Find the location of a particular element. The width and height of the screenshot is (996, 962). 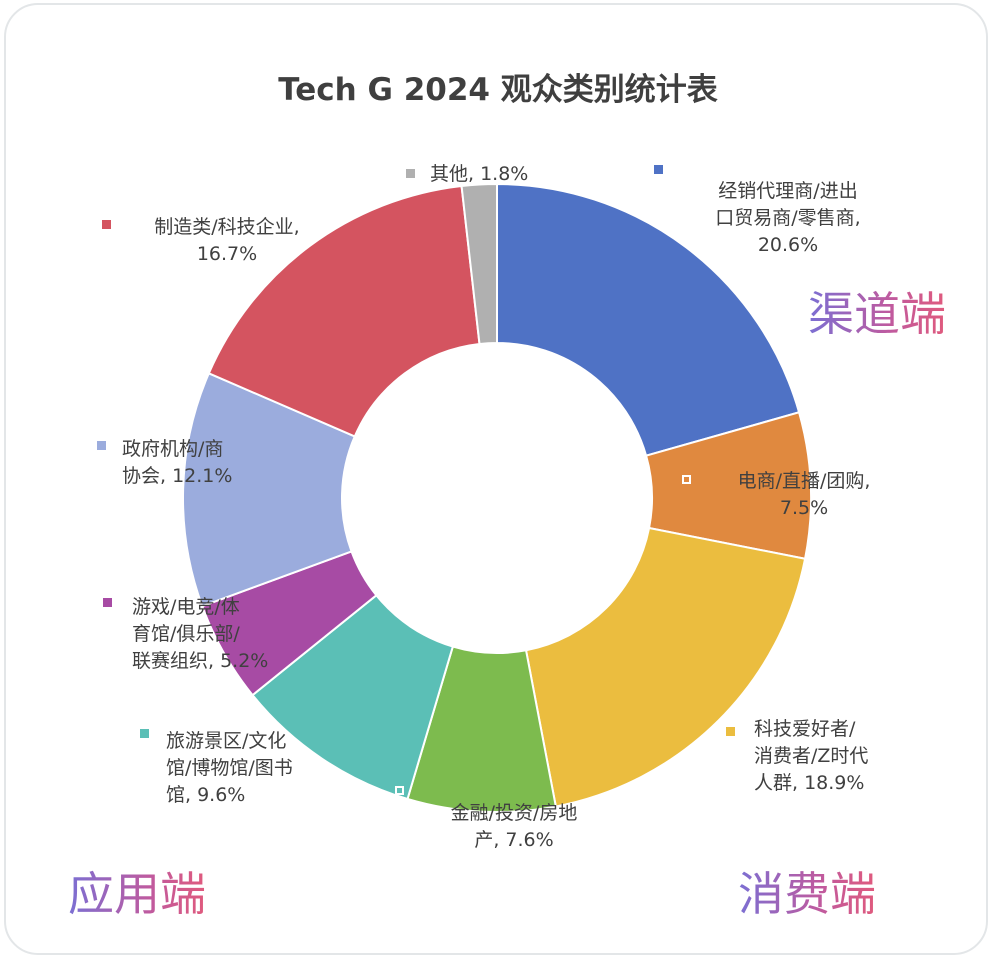

slice-label-line: 经销代理商/进出 is located at coordinates (788, 191).